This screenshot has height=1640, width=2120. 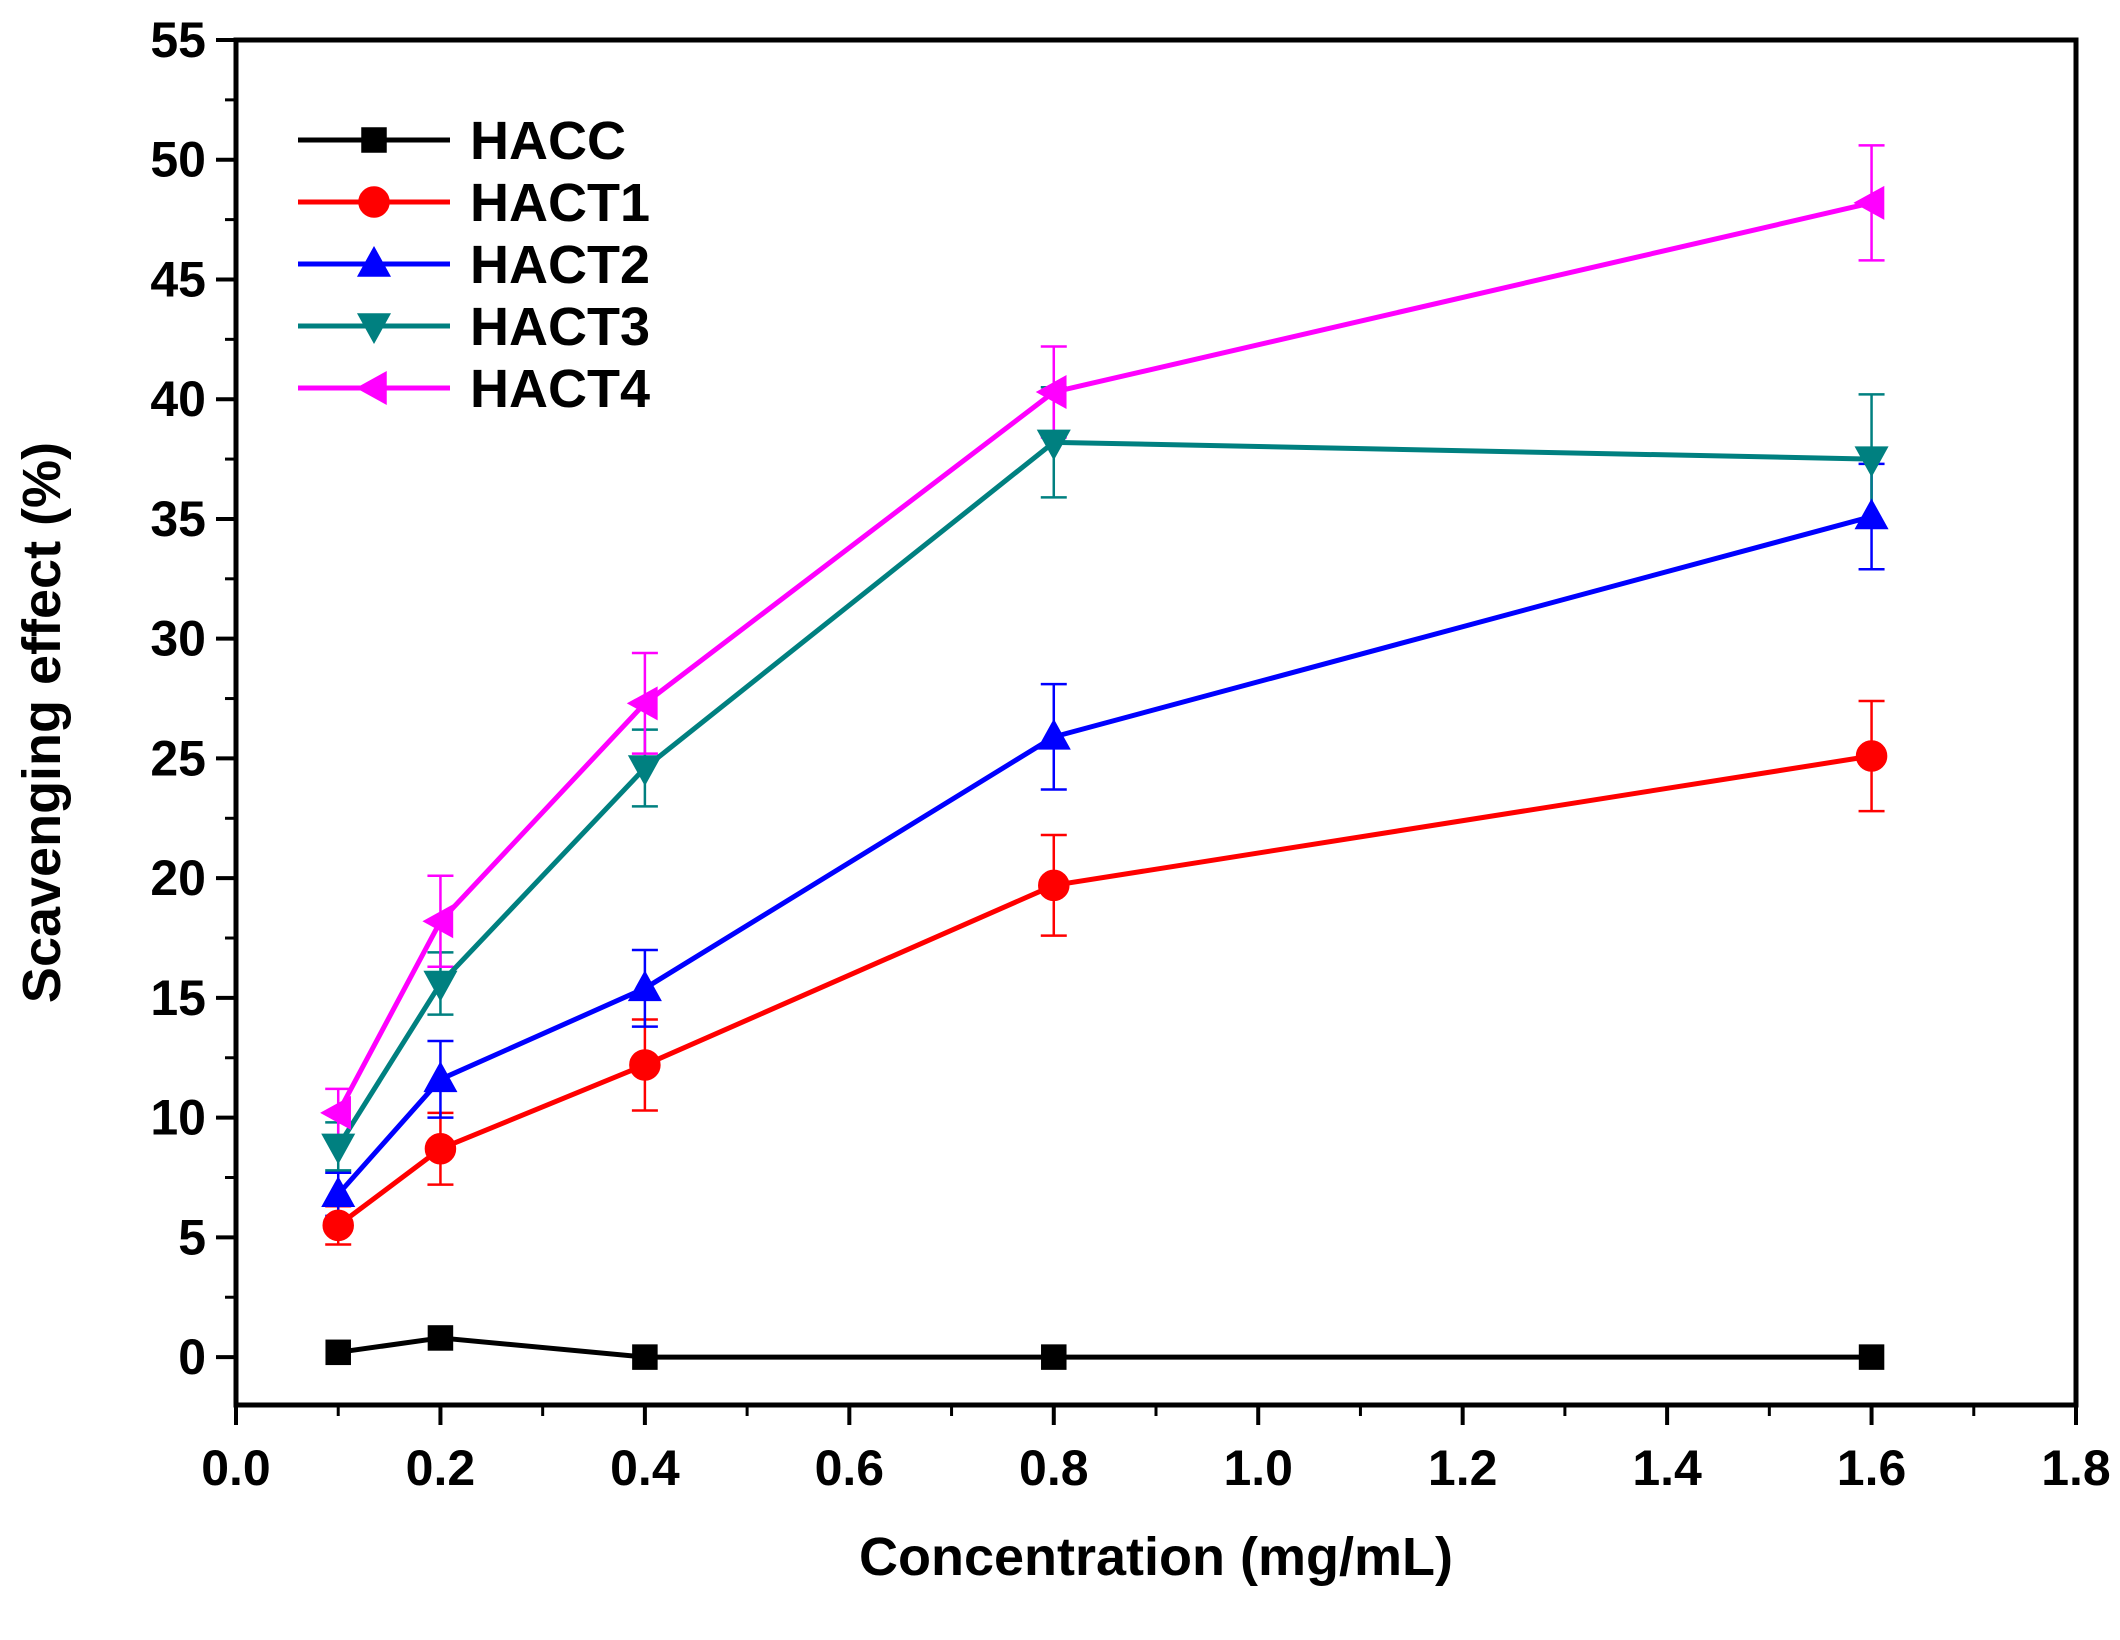 I want to click on x-axis-ticks: 0.0 0.2 0.4 0.6 0.8 1.0 1.2 1.4 1.6 1.8, so click(x=1156, y=1450).